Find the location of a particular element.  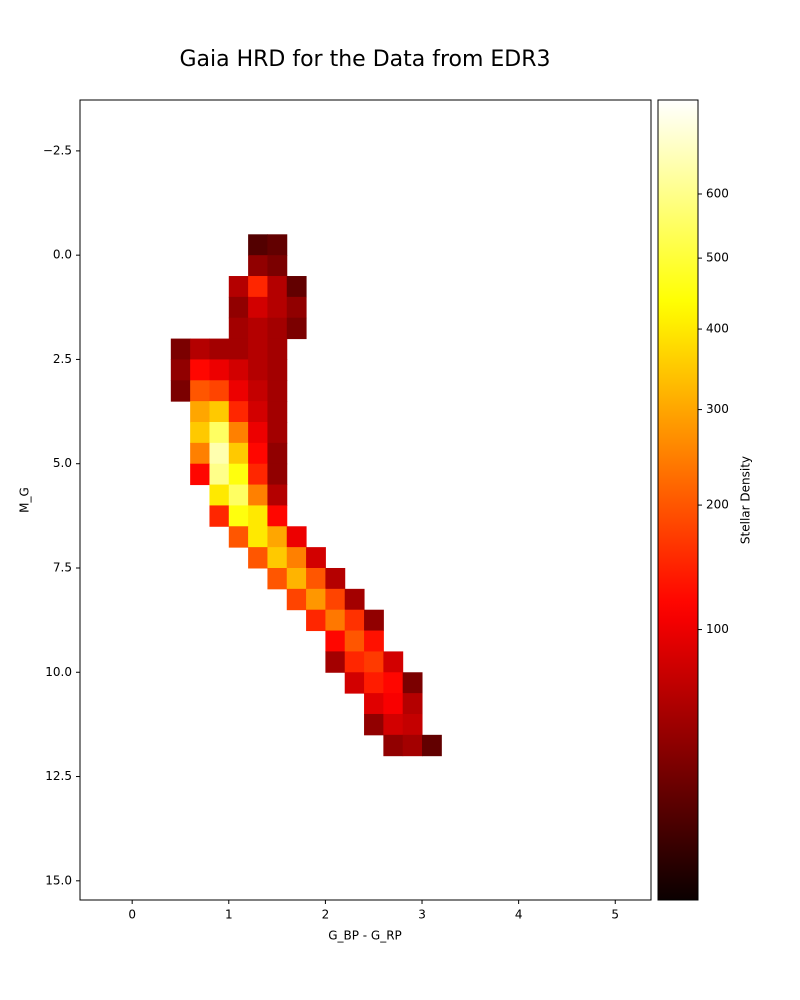

y-tick-label: 10.0 is located at coordinates (58, 672).